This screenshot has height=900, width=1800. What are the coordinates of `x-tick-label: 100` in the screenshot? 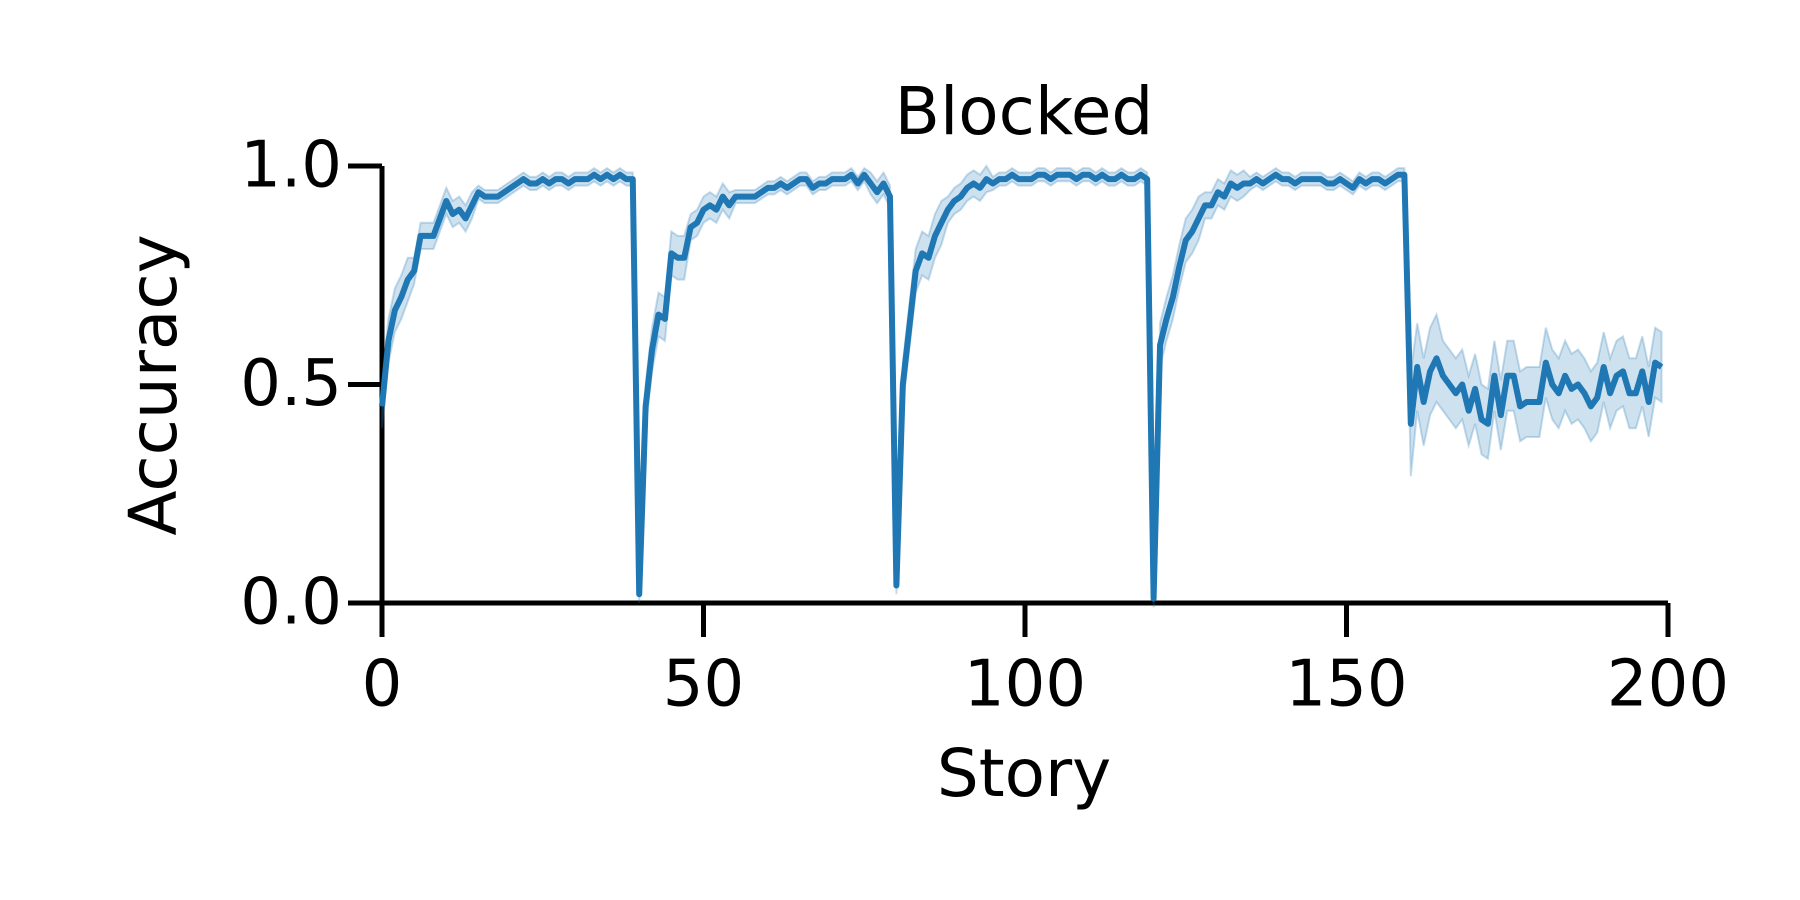 It's located at (1025, 685).